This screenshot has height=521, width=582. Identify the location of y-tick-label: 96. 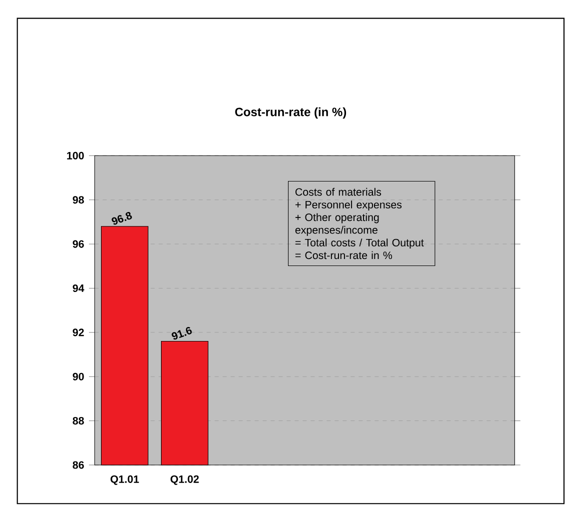
(78, 244).